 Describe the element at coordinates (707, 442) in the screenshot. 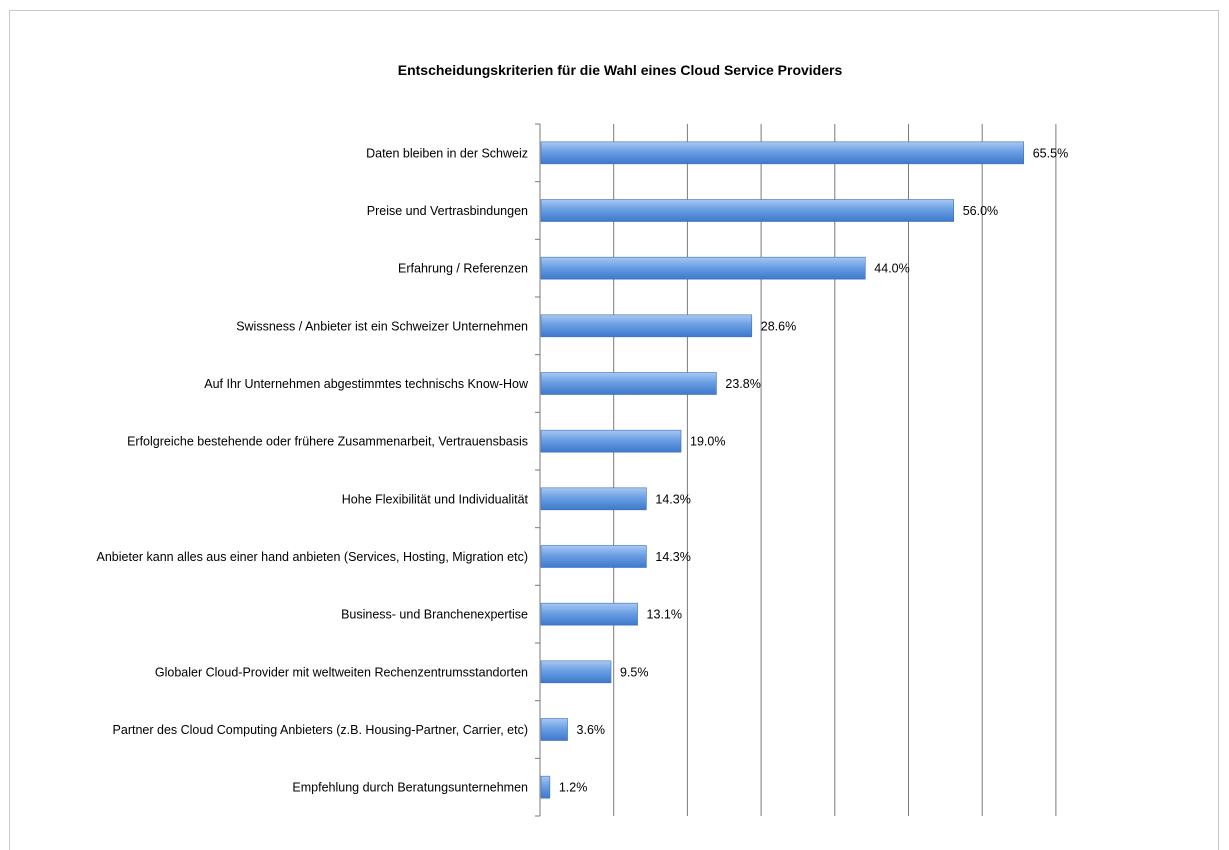

I see `data-label: 19.0%` at that location.